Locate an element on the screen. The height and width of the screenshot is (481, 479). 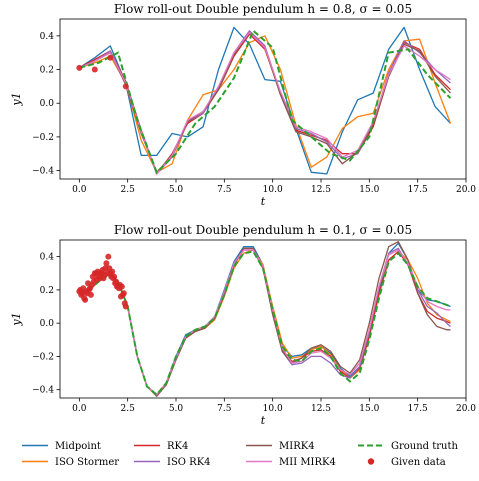
p1-y-tick-label: 0.2 is located at coordinates (47, 71).